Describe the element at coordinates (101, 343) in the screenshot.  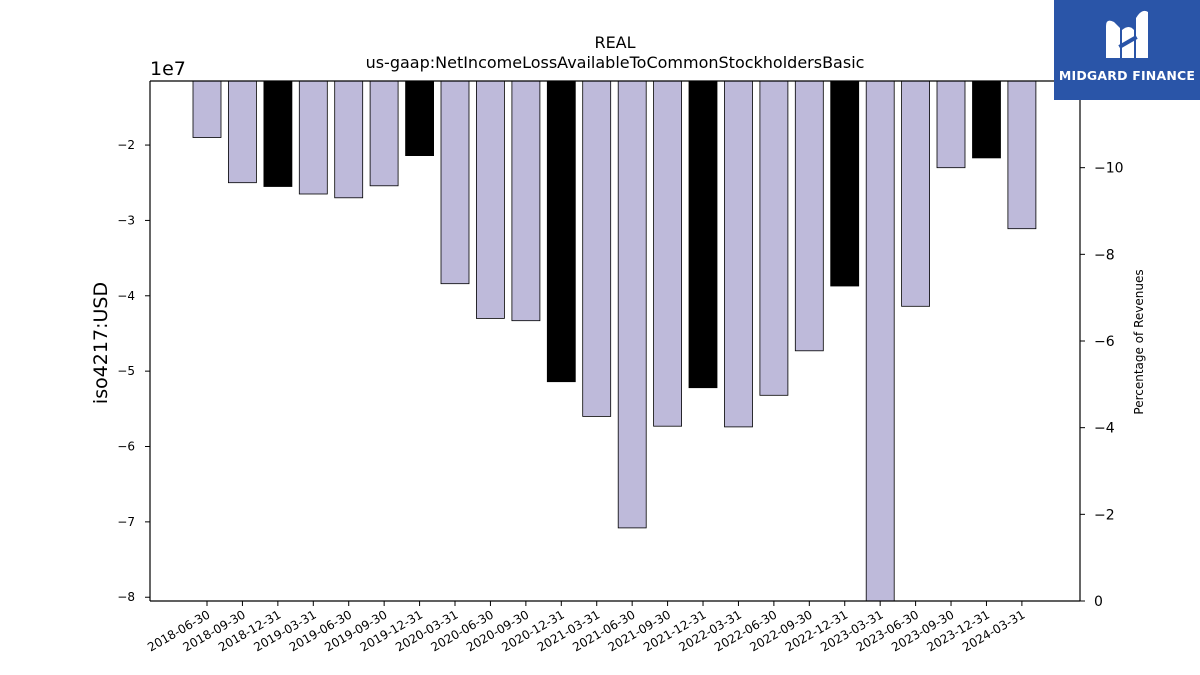
I see `y-axis-label: iso4217:USD` at that location.